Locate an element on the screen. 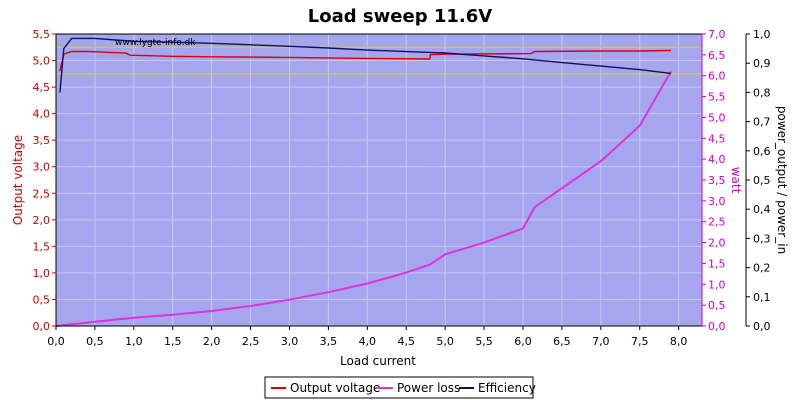  legend-label-efficiency: Efficiency is located at coordinates (507, 388).